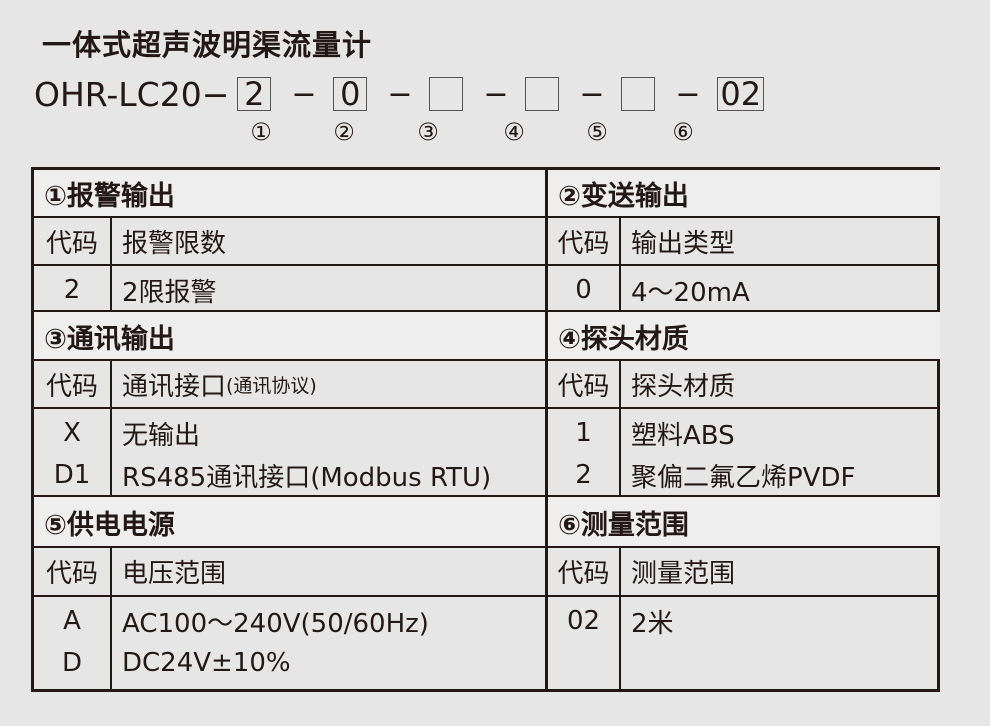  What do you see at coordinates (72, 433) in the screenshot?
I see `code-value: X` at bounding box center [72, 433].